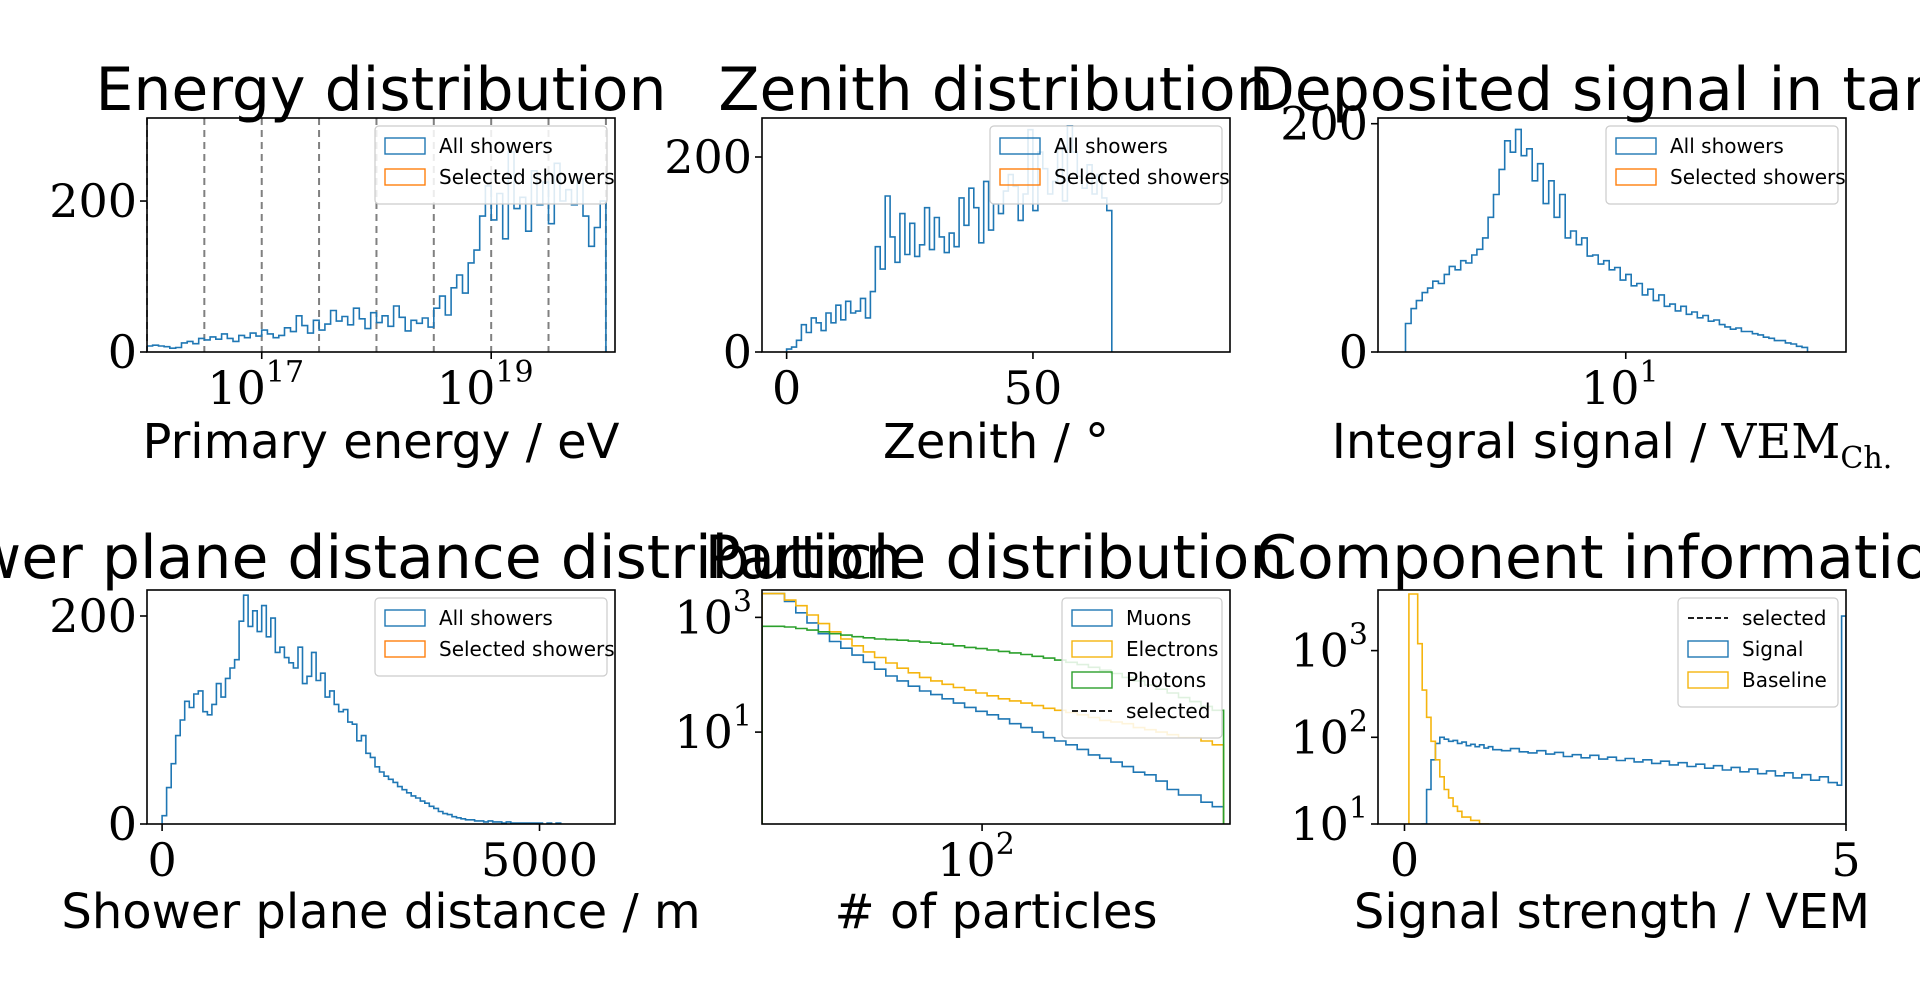 The width and height of the screenshot is (1920, 1003). Describe the element at coordinates (539, 860) in the screenshot. I see `x-tick-label: 5000` at that location.